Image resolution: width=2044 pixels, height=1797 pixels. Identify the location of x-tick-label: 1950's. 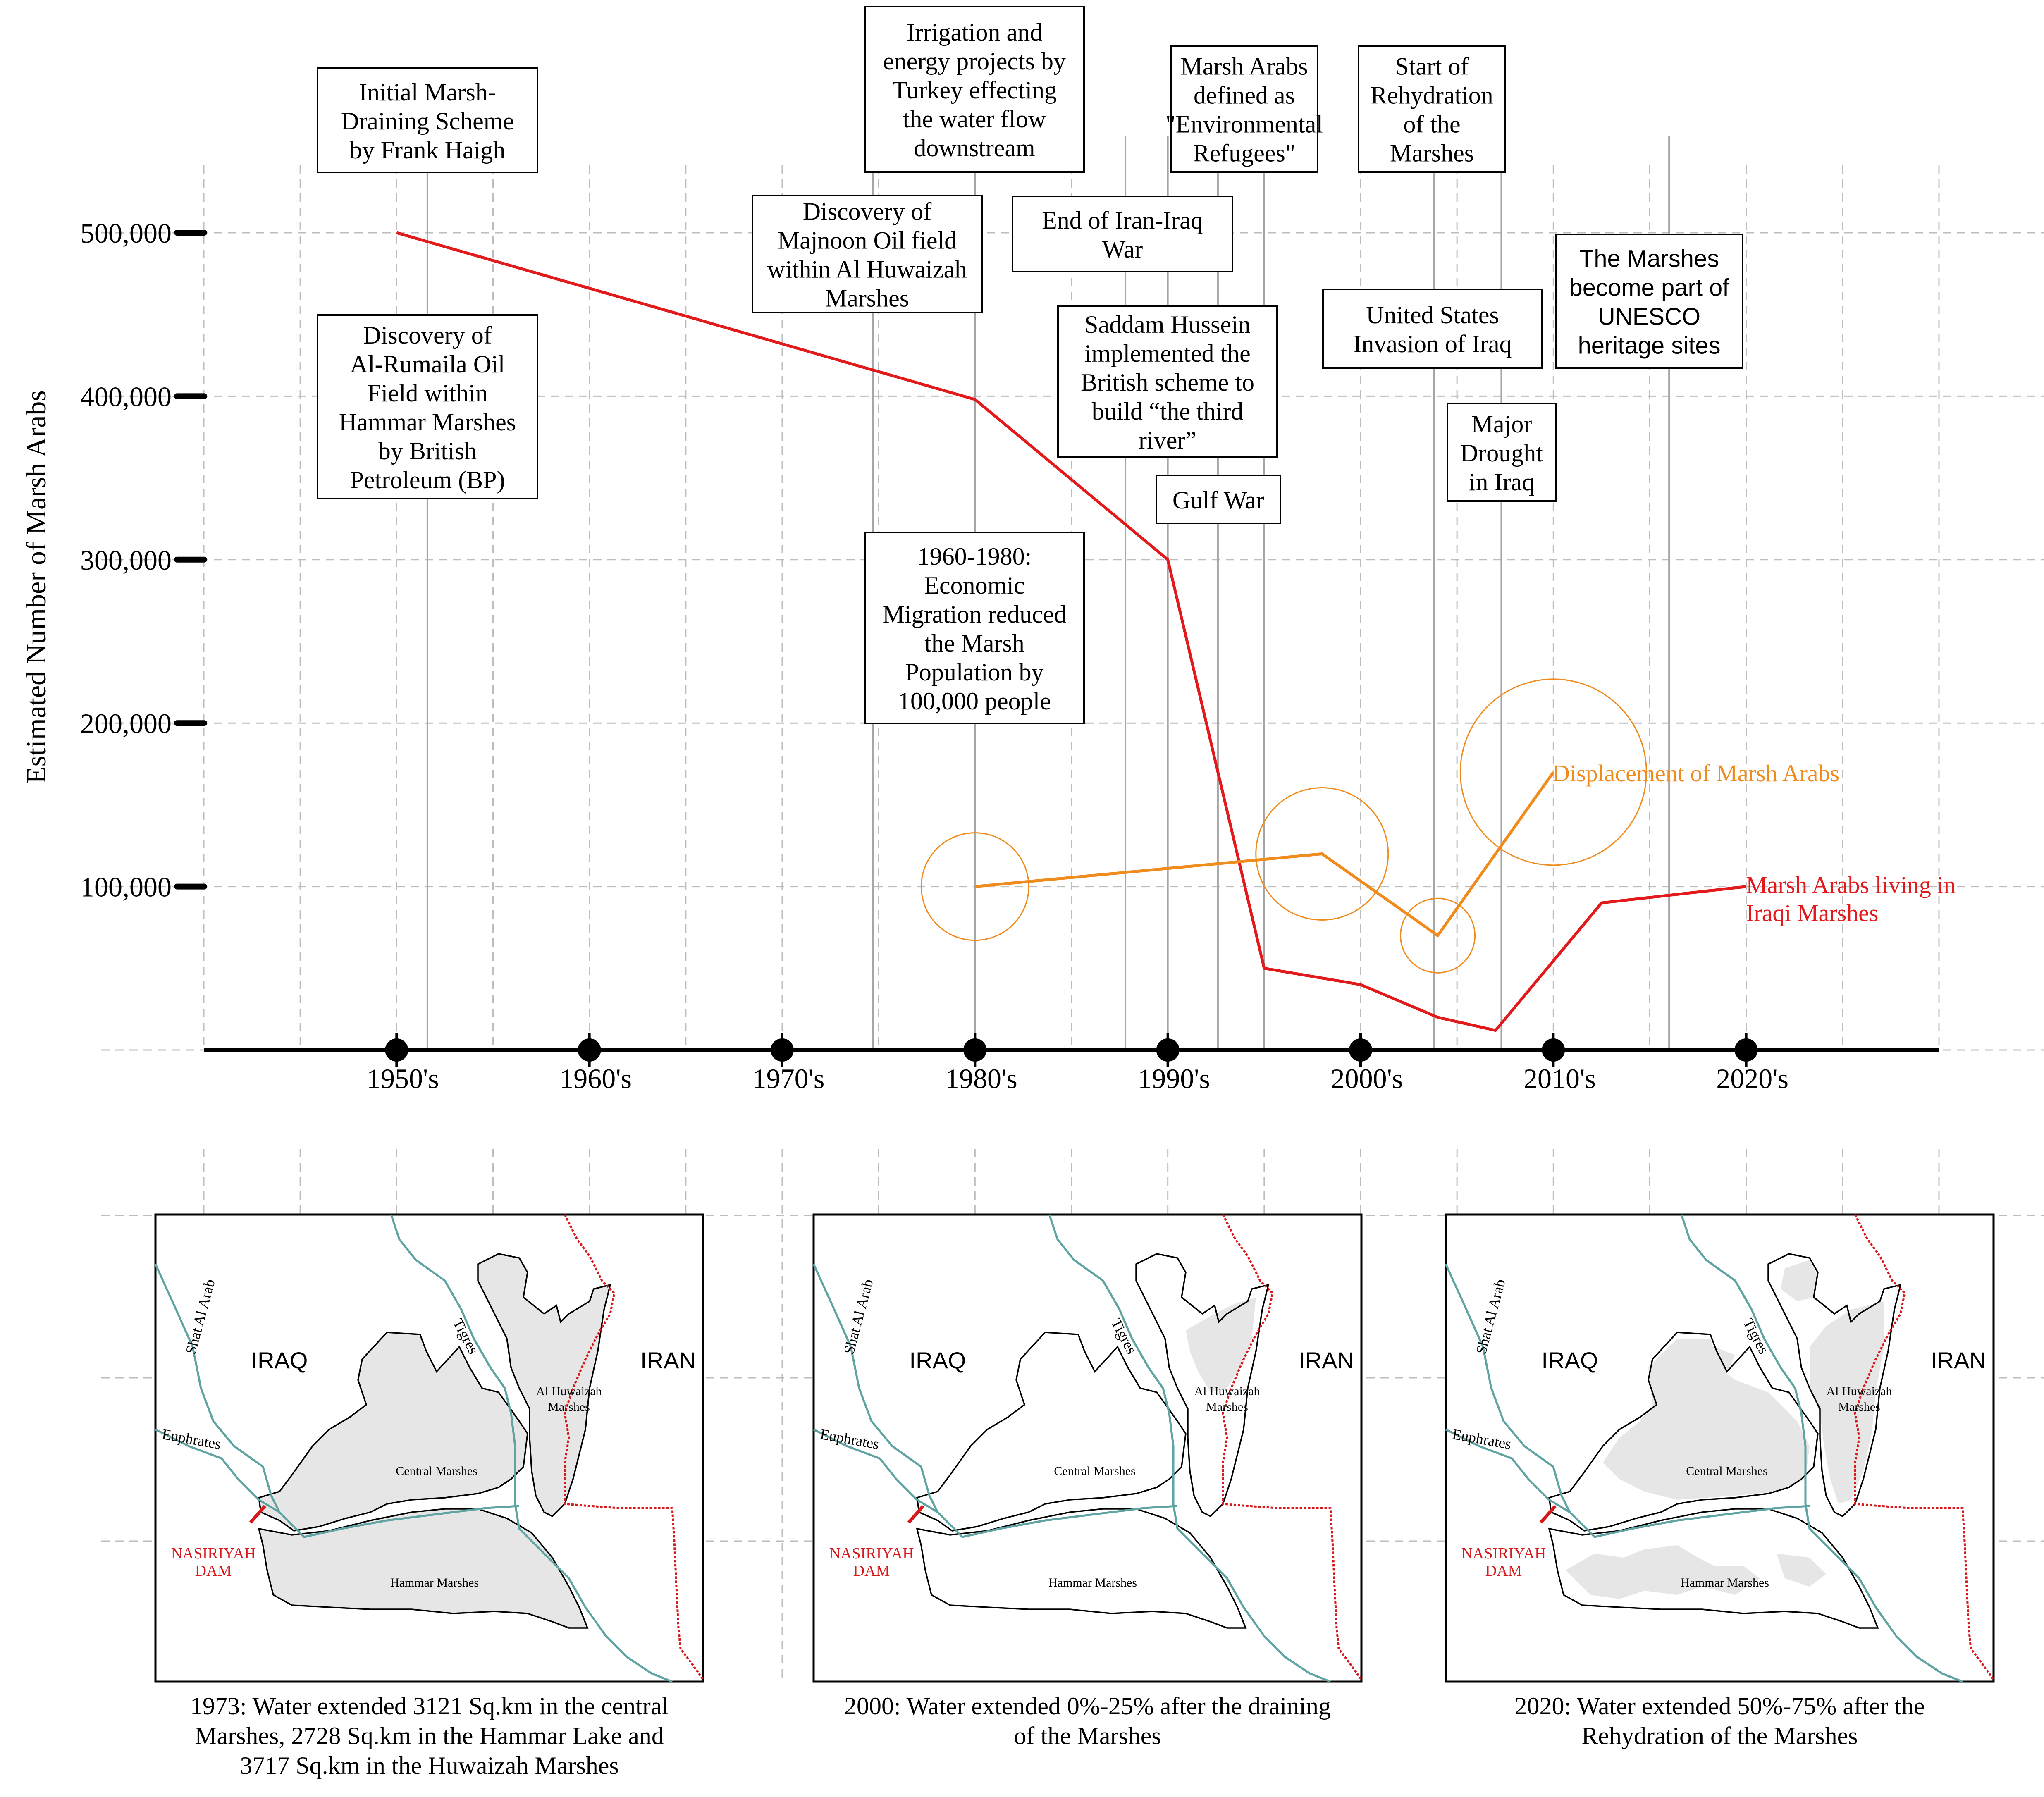
(403, 1079).